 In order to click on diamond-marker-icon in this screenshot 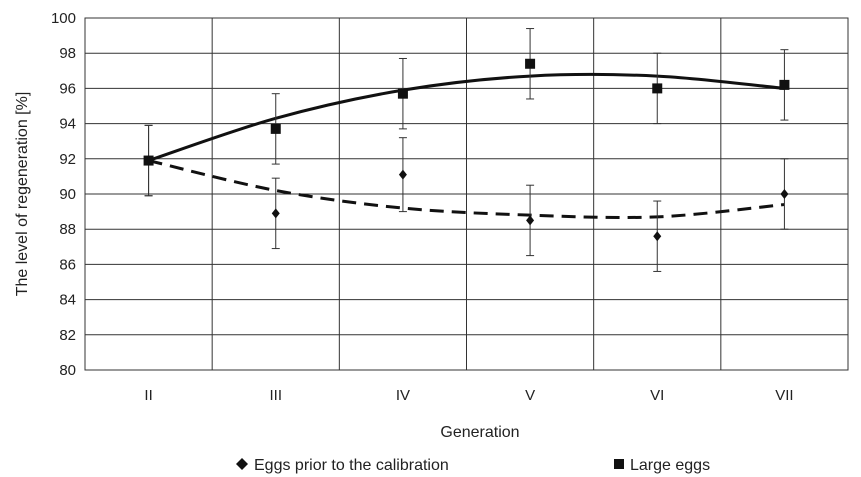, I will do `click(242, 464)`.